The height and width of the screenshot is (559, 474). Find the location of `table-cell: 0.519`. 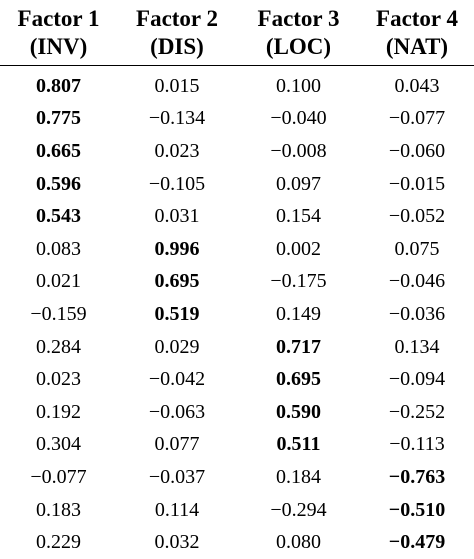

table-cell: 0.519 is located at coordinates (177, 313).